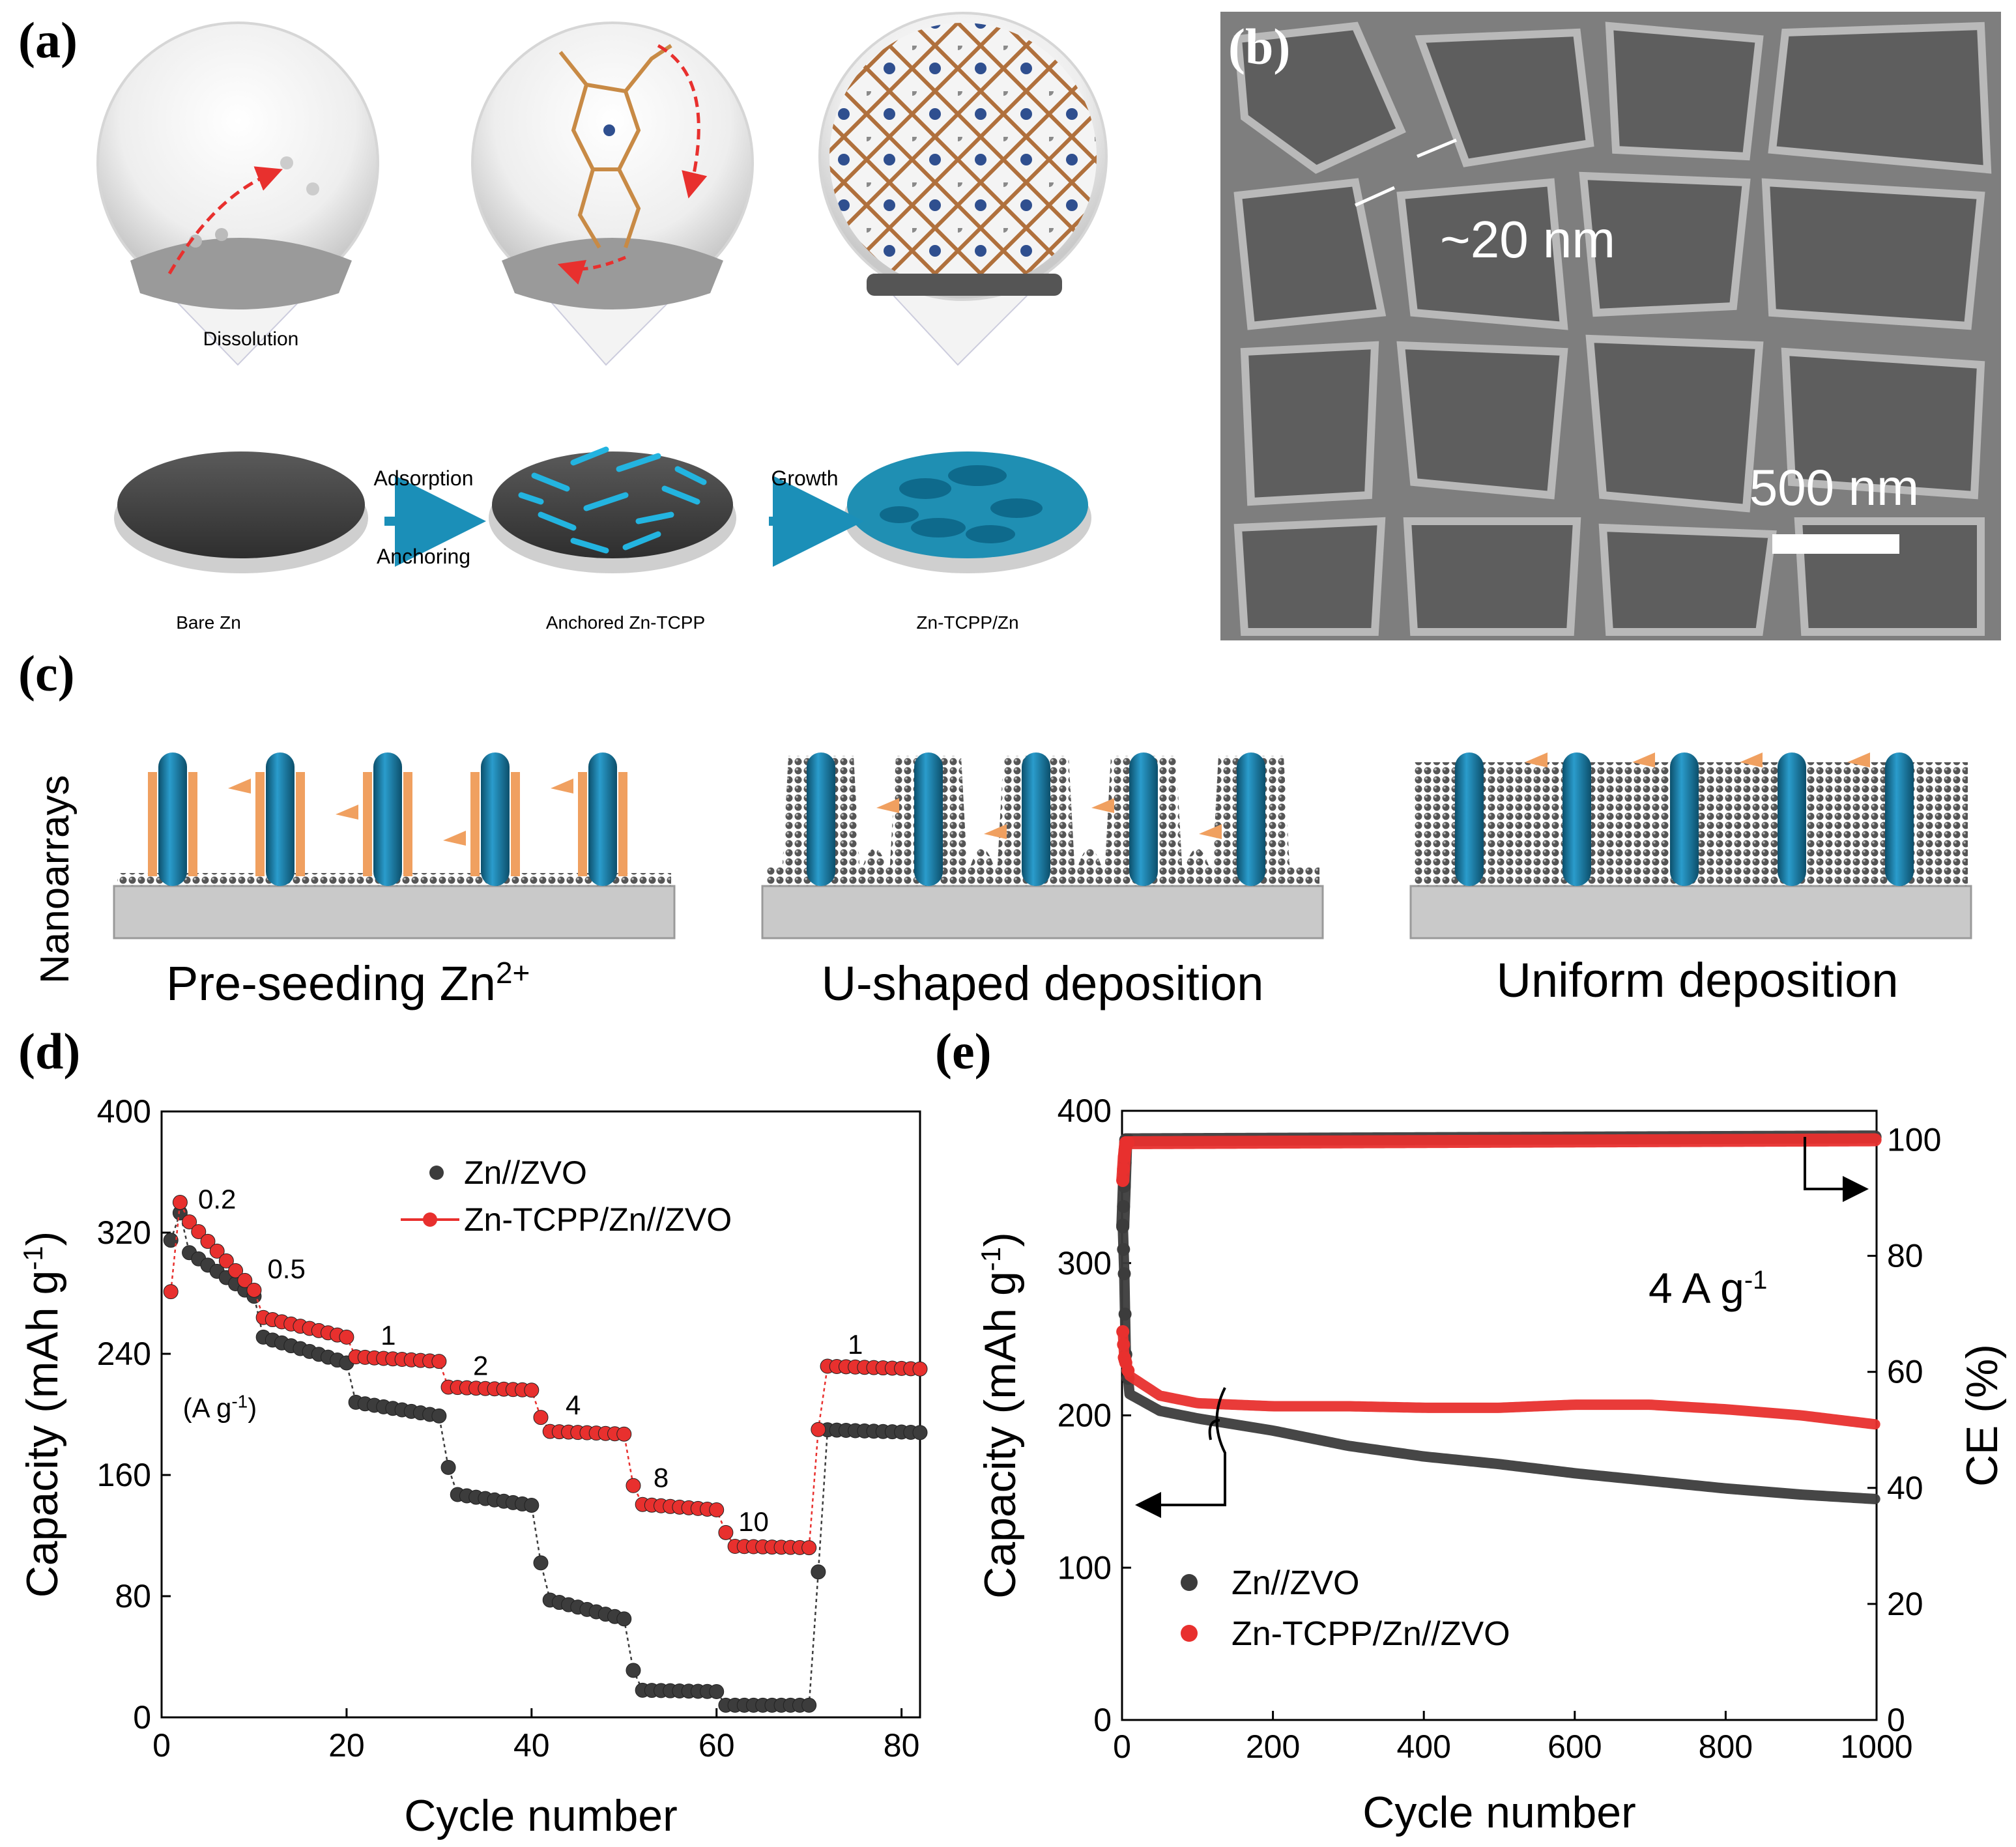  Describe the element at coordinates (817, 516) in the screenshot. I see `growth-arrow: Growth` at that location.